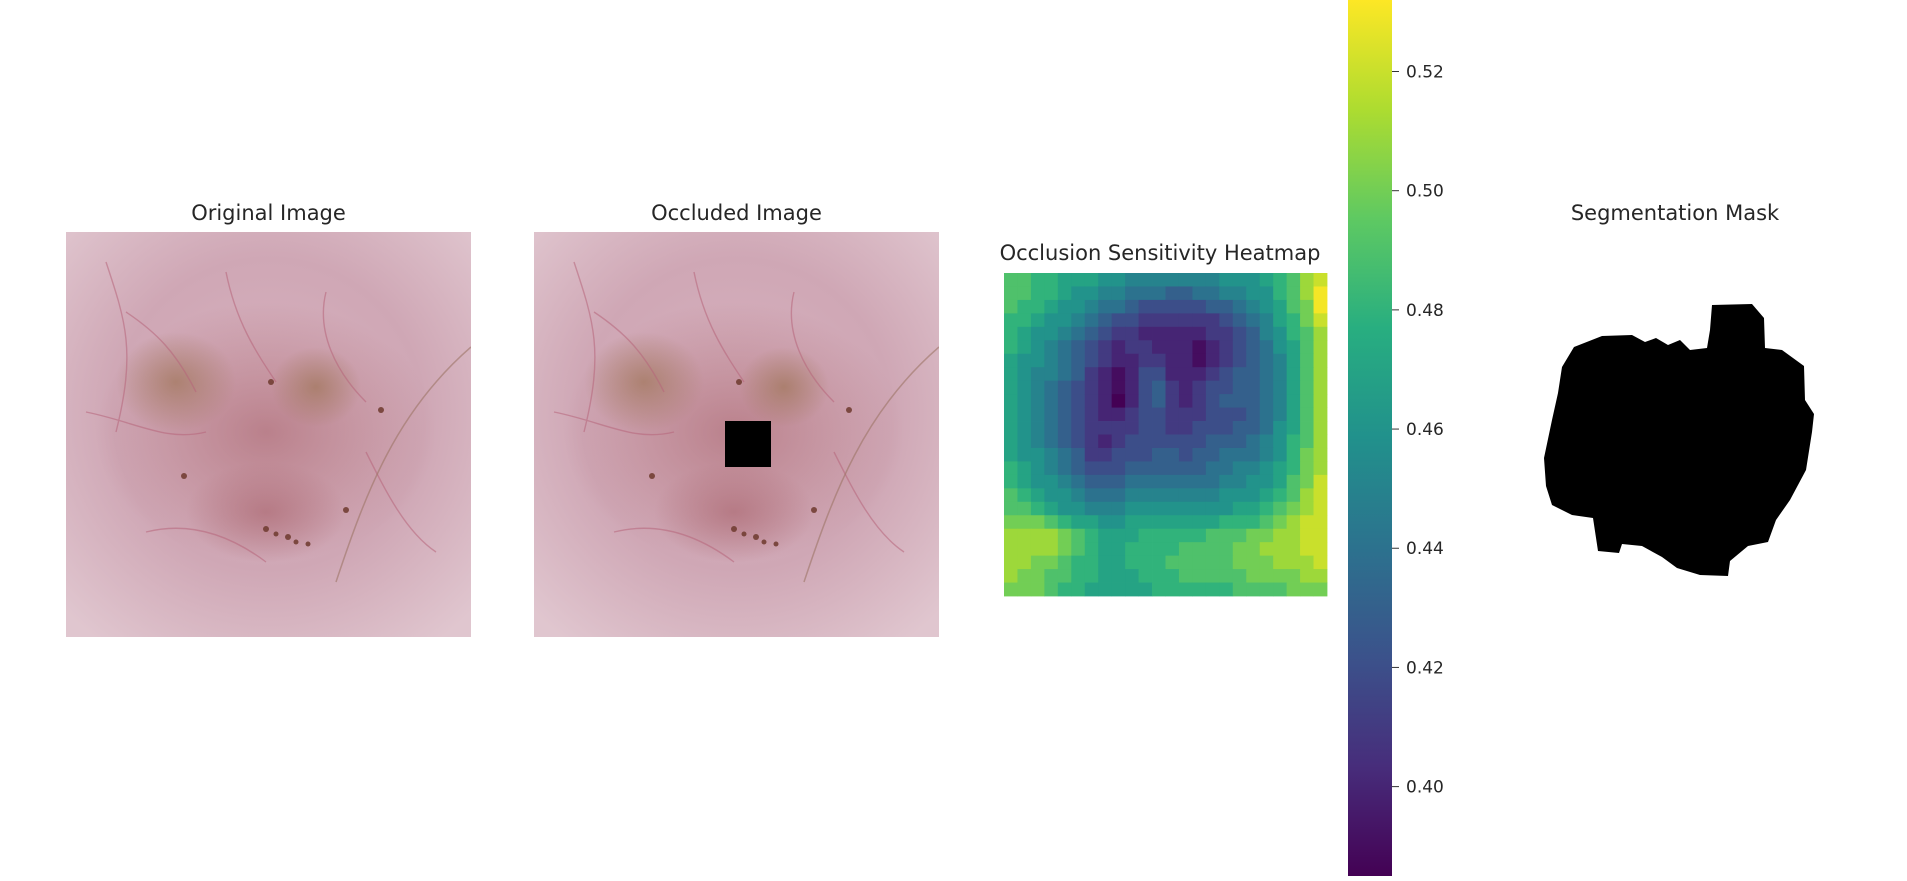 The width and height of the screenshot is (1907, 881). Describe the element at coordinates (1425, 788) in the screenshot. I see `colorbar-tick-label: 0.40` at that location.